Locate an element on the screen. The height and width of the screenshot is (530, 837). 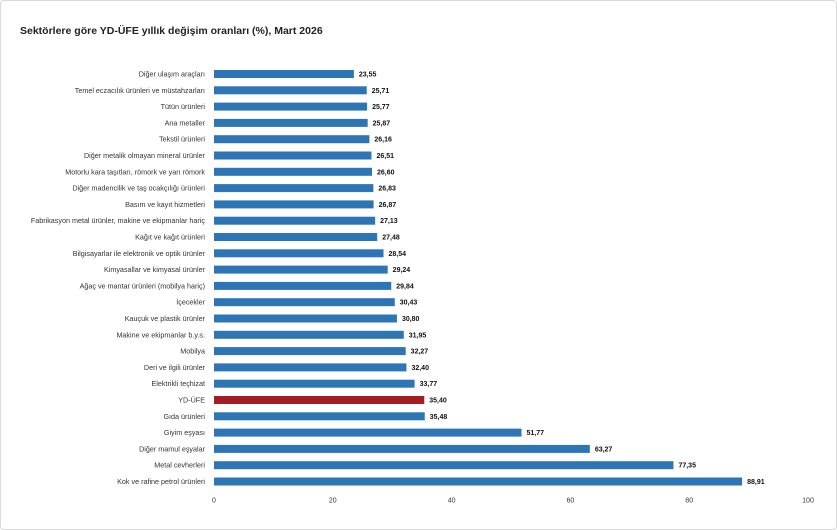
value-label: 35,48 is located at coordinates (439, 417).